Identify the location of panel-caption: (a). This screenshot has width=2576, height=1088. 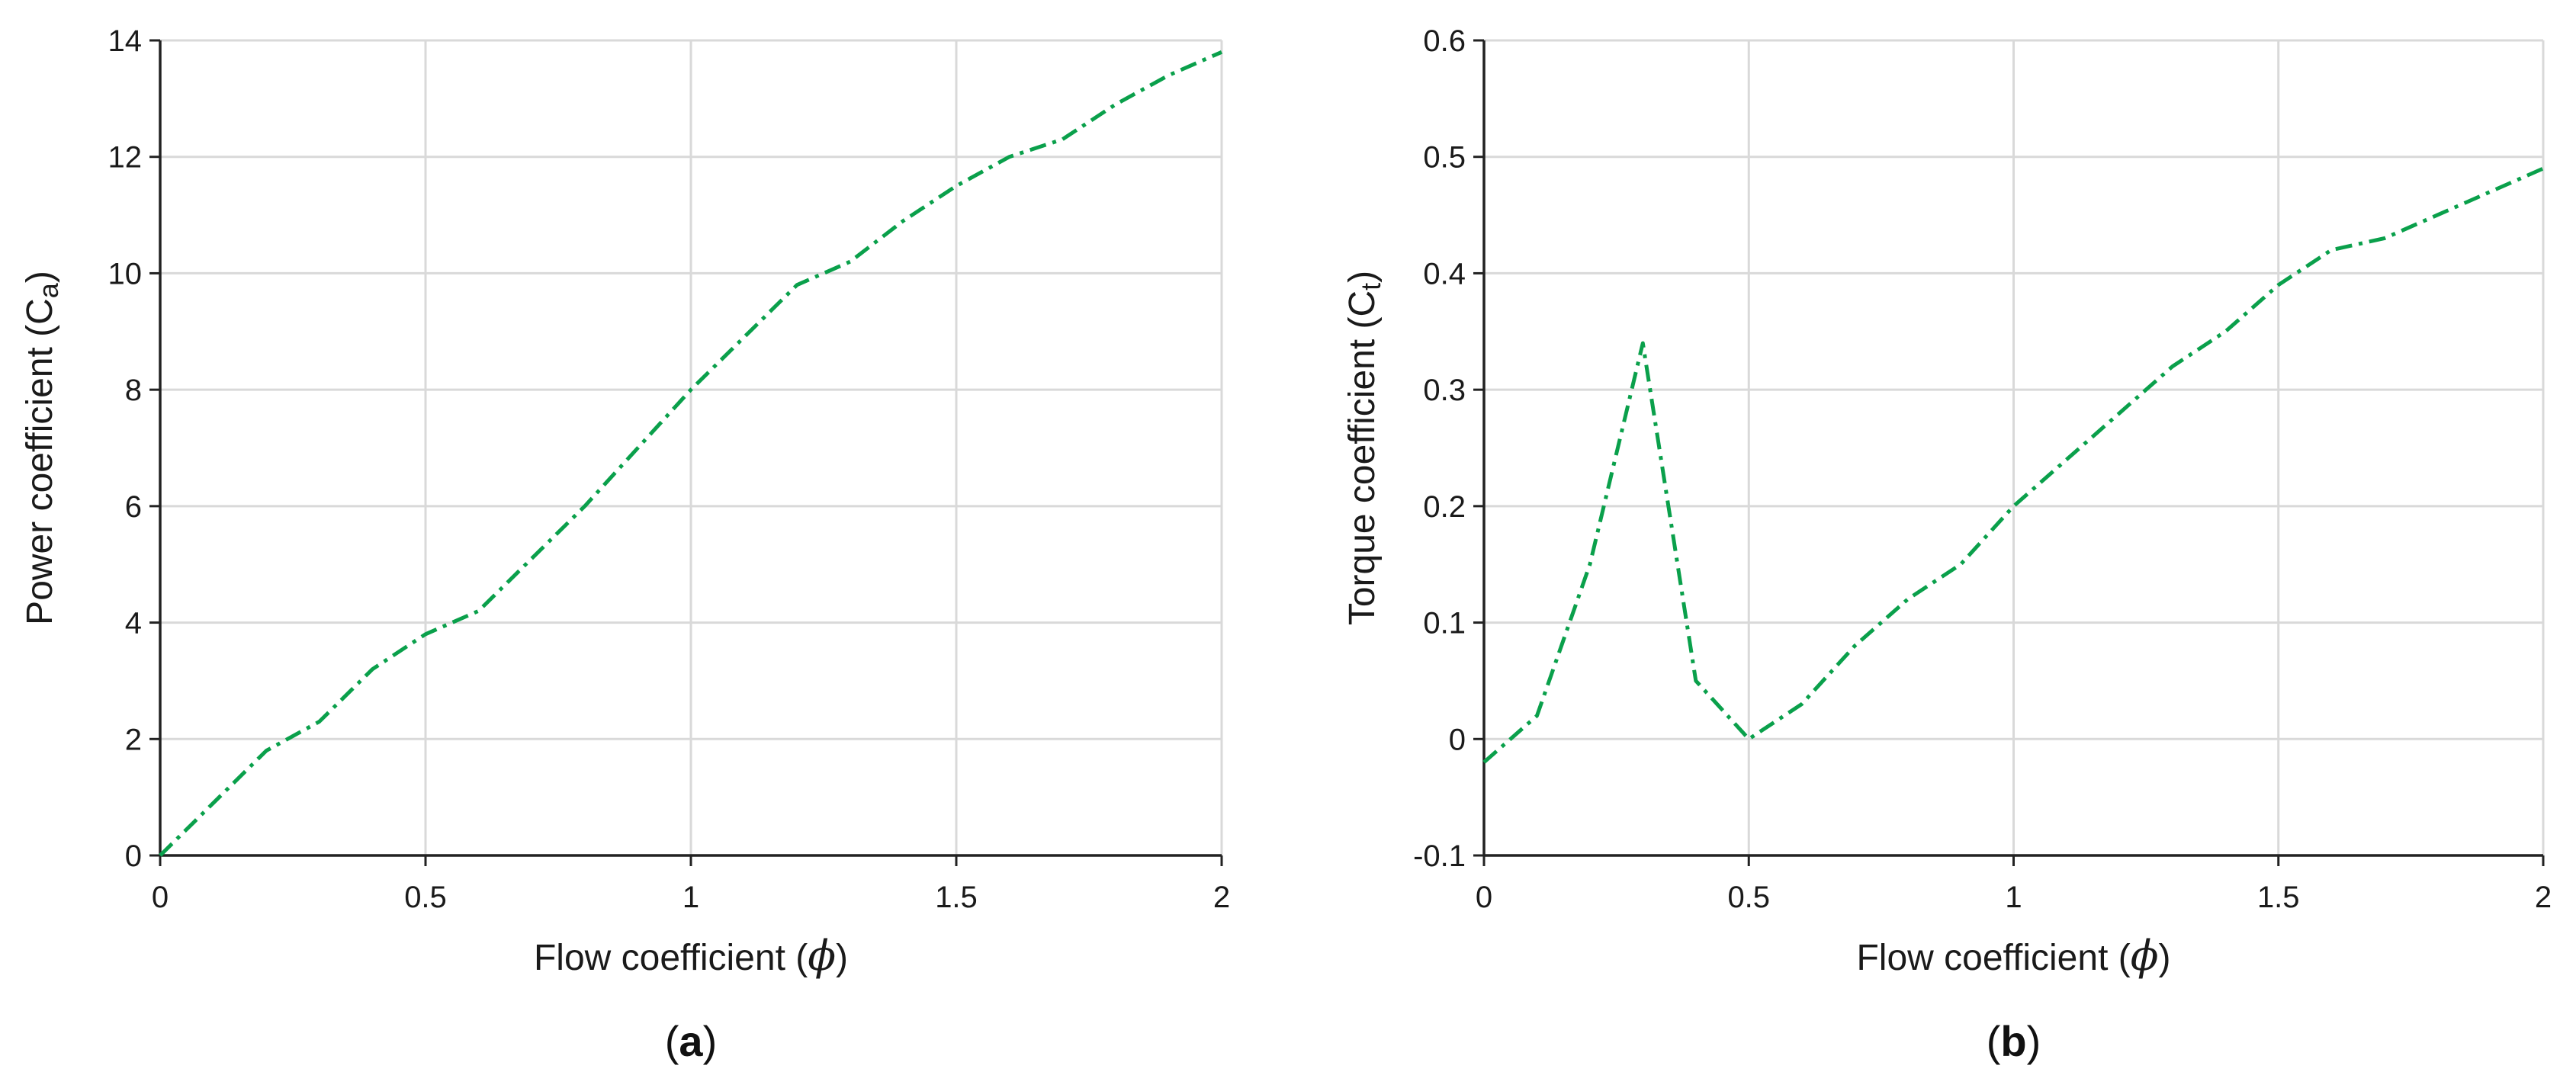
(691, 1041).